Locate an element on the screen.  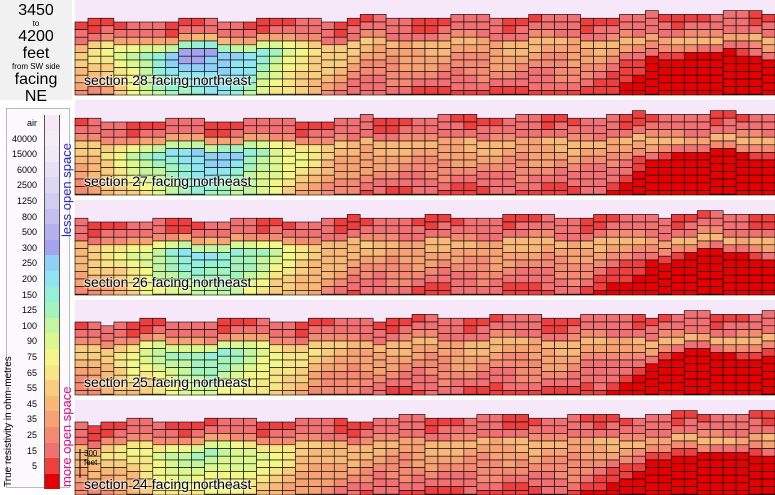
title-unit: feet is located at coordinates (36, 53).